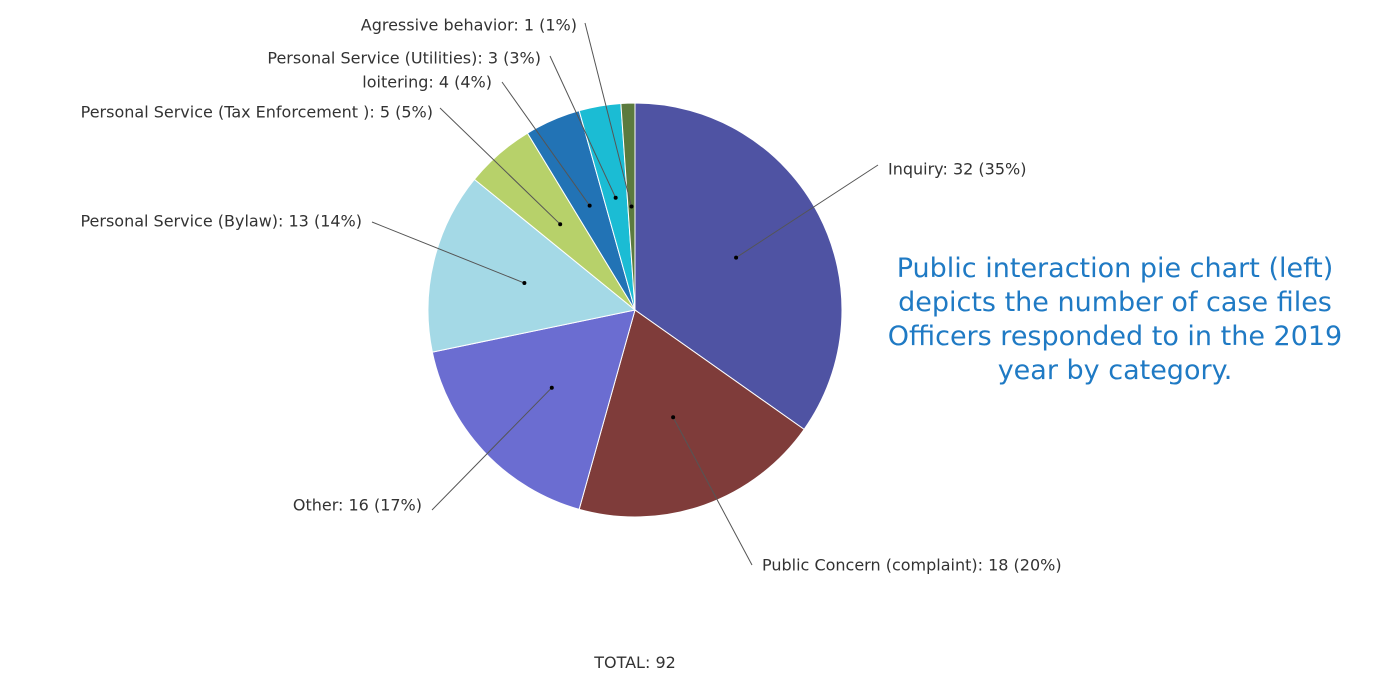 The image size is (1374, 679). I want to click on slice-label: Personal Service (Utilities): 3 (3%), so click(404, 58).